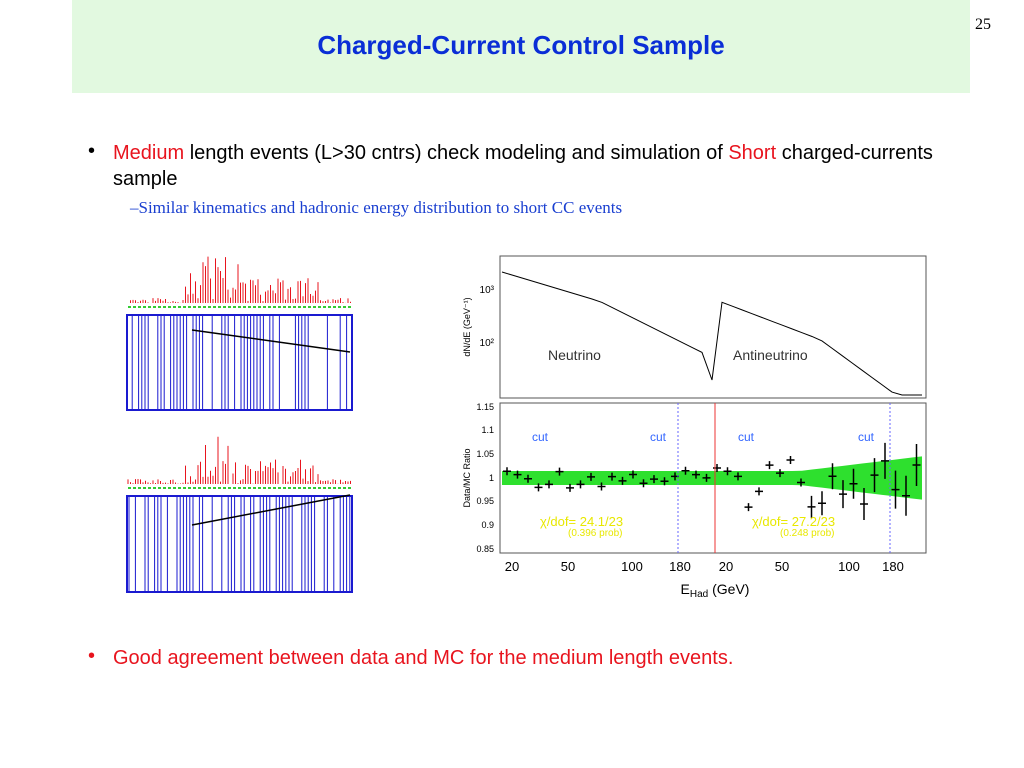  Describe the element at coordinates (487, 343) in the screenshot. I see `y-tick-label: 10²` at that location.